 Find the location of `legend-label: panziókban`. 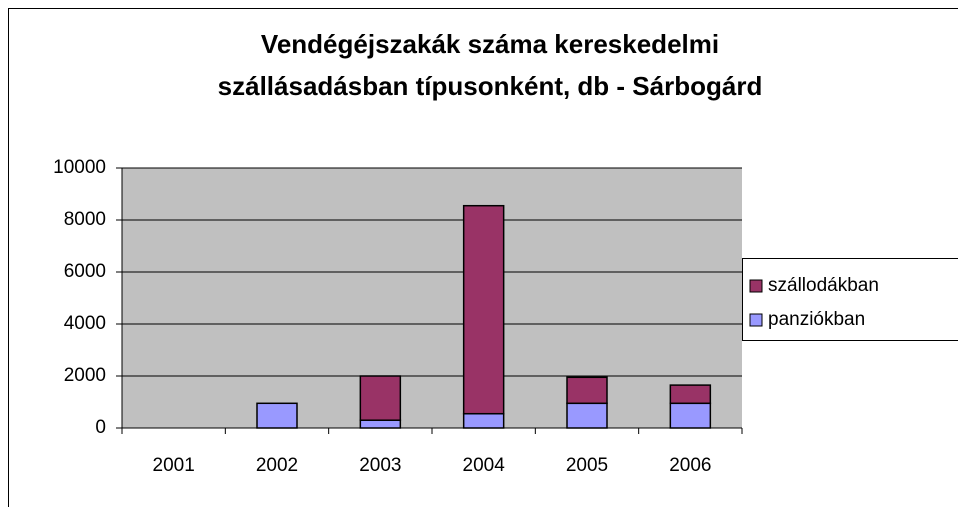

legend-label: panziókban is located at coordinates (816, 319).